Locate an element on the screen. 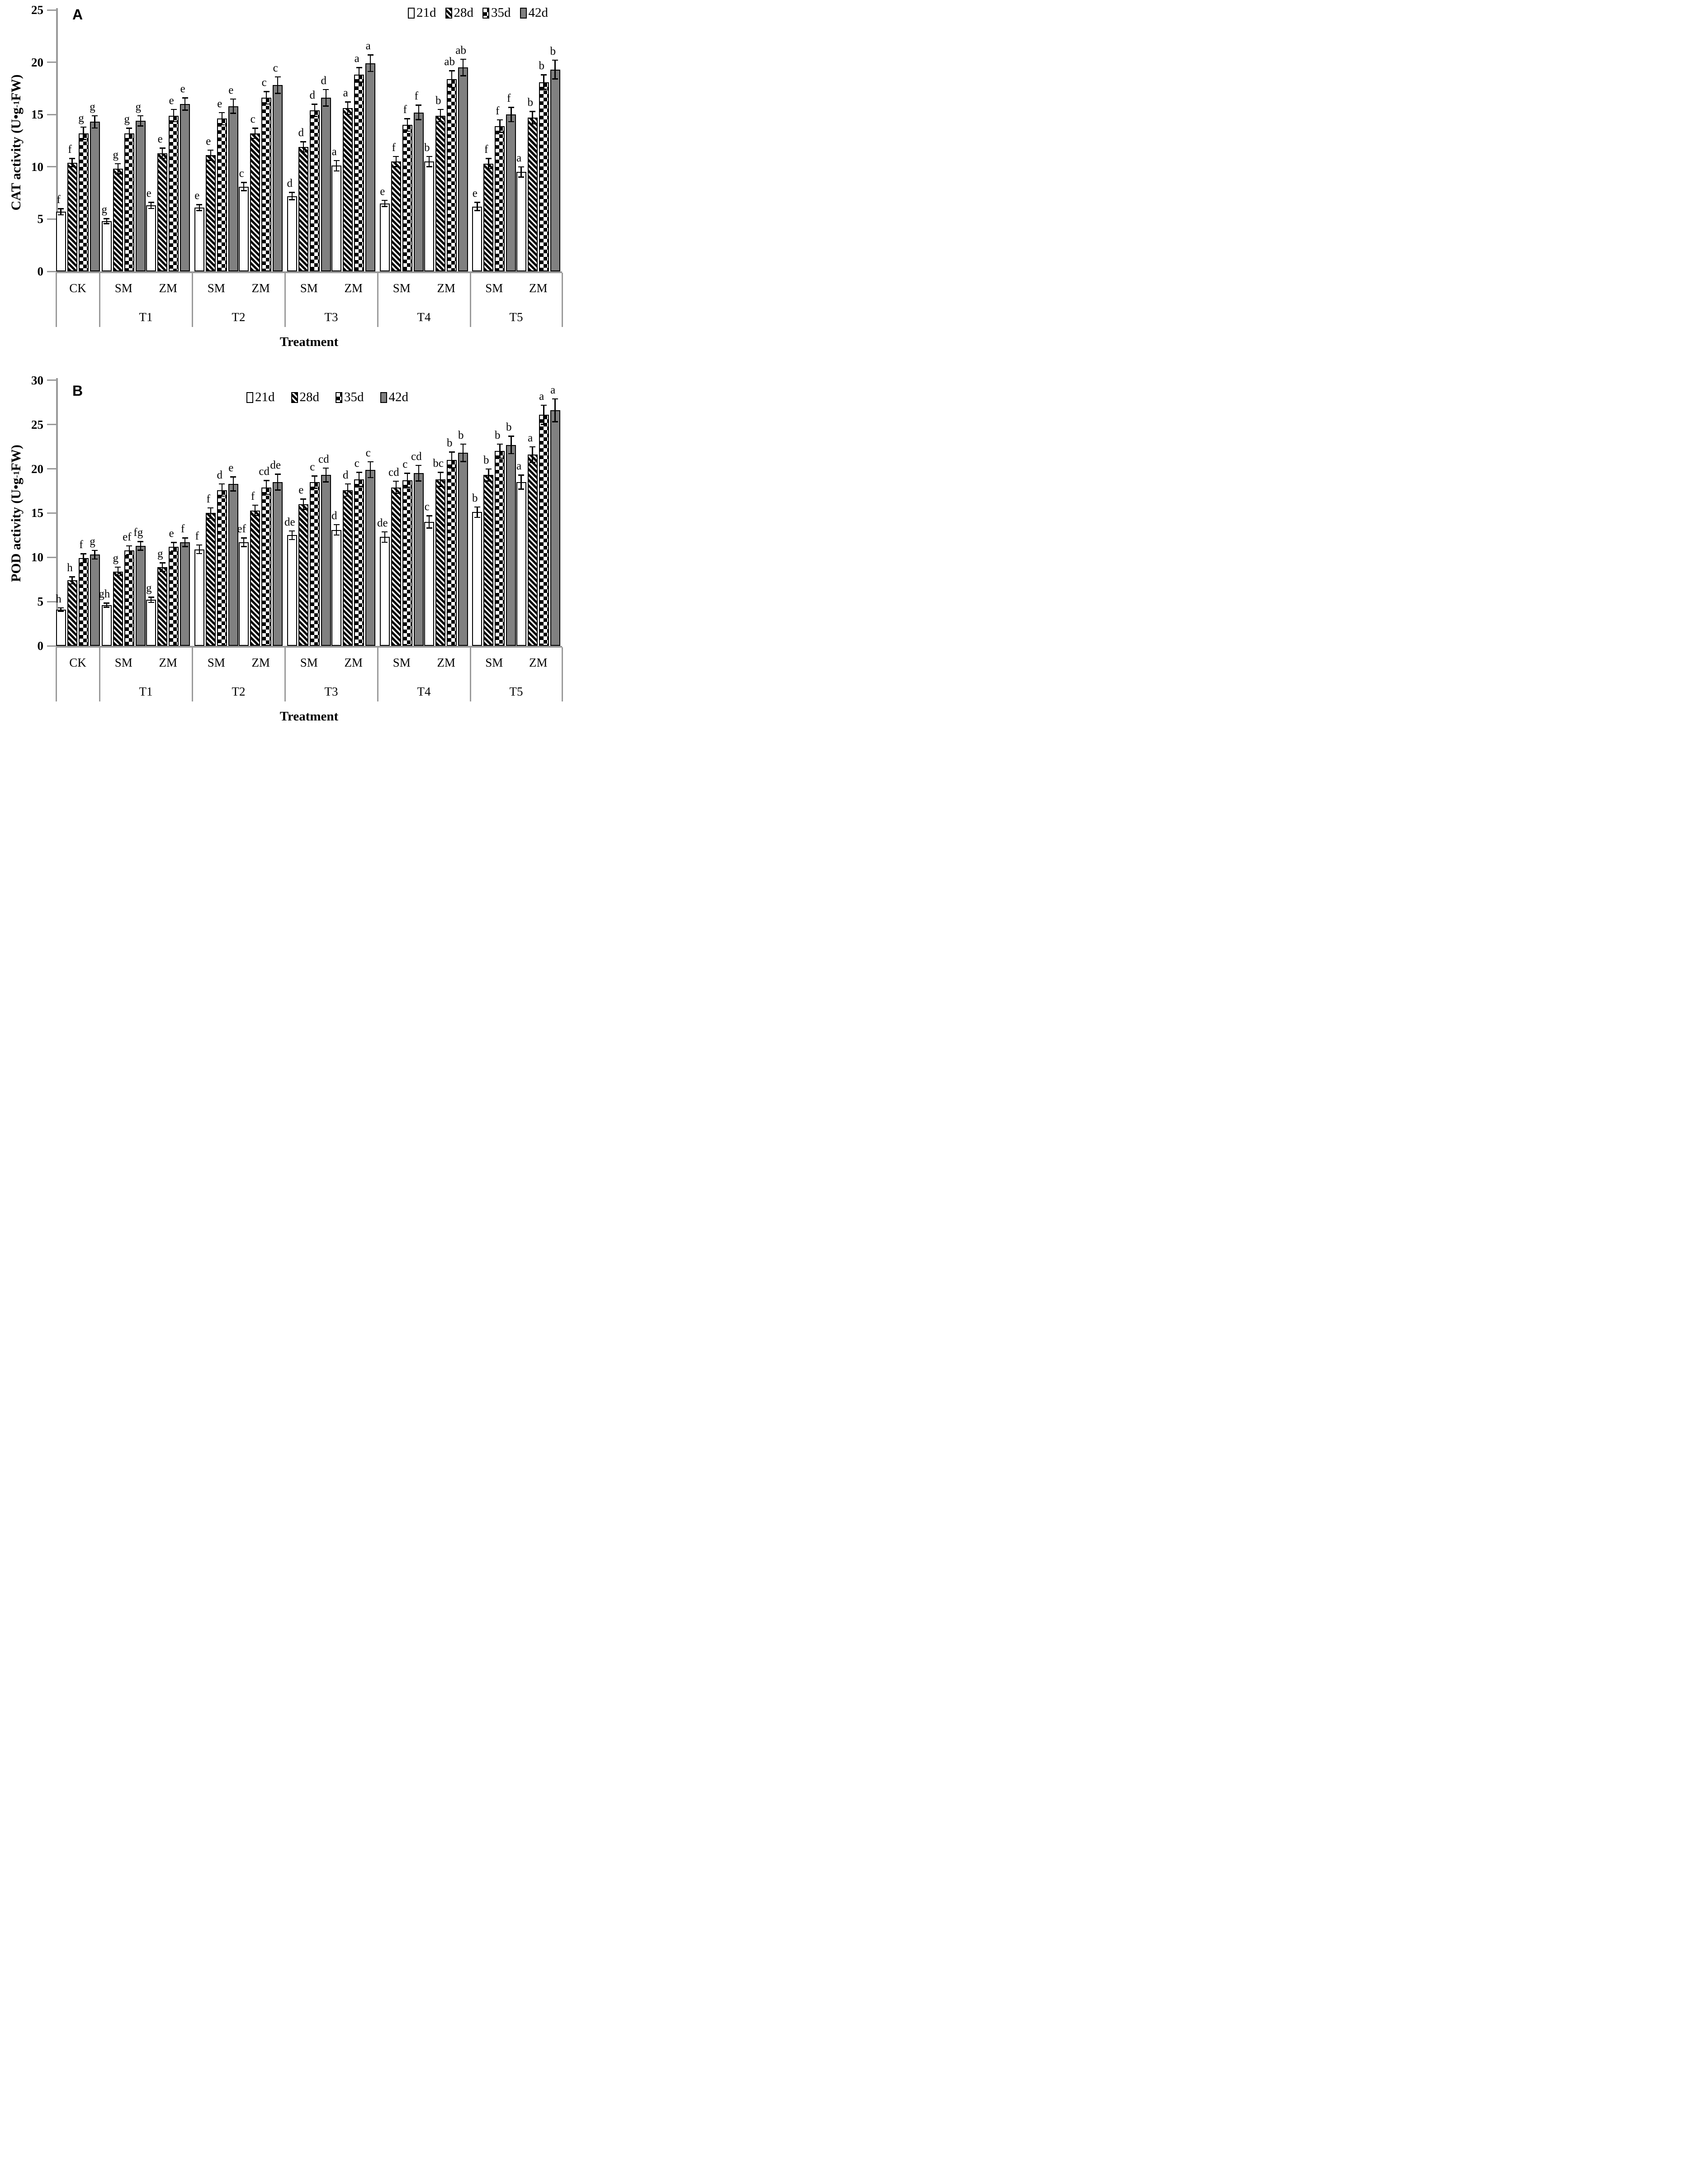 This screenshot has width=1693, height=2184. bar-28d-T4-SM is located at coordinates (396, 566).